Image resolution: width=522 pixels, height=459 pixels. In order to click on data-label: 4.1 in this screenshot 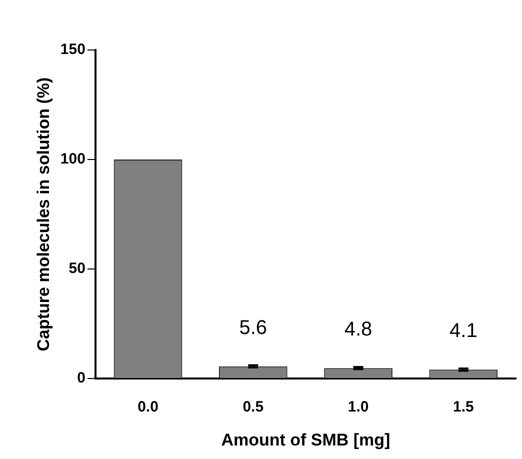, I will do `click(464, 331)`.